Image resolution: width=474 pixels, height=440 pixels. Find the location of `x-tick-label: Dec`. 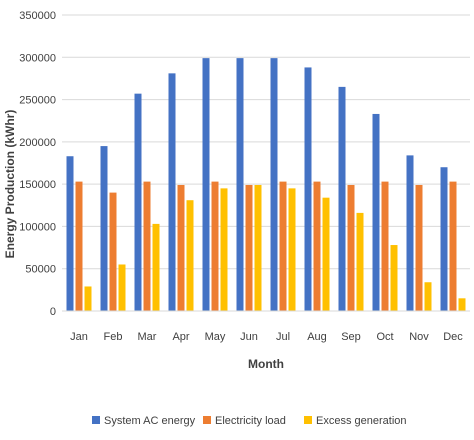

x-tick-label: Dec is located at coordinates (453, 337).